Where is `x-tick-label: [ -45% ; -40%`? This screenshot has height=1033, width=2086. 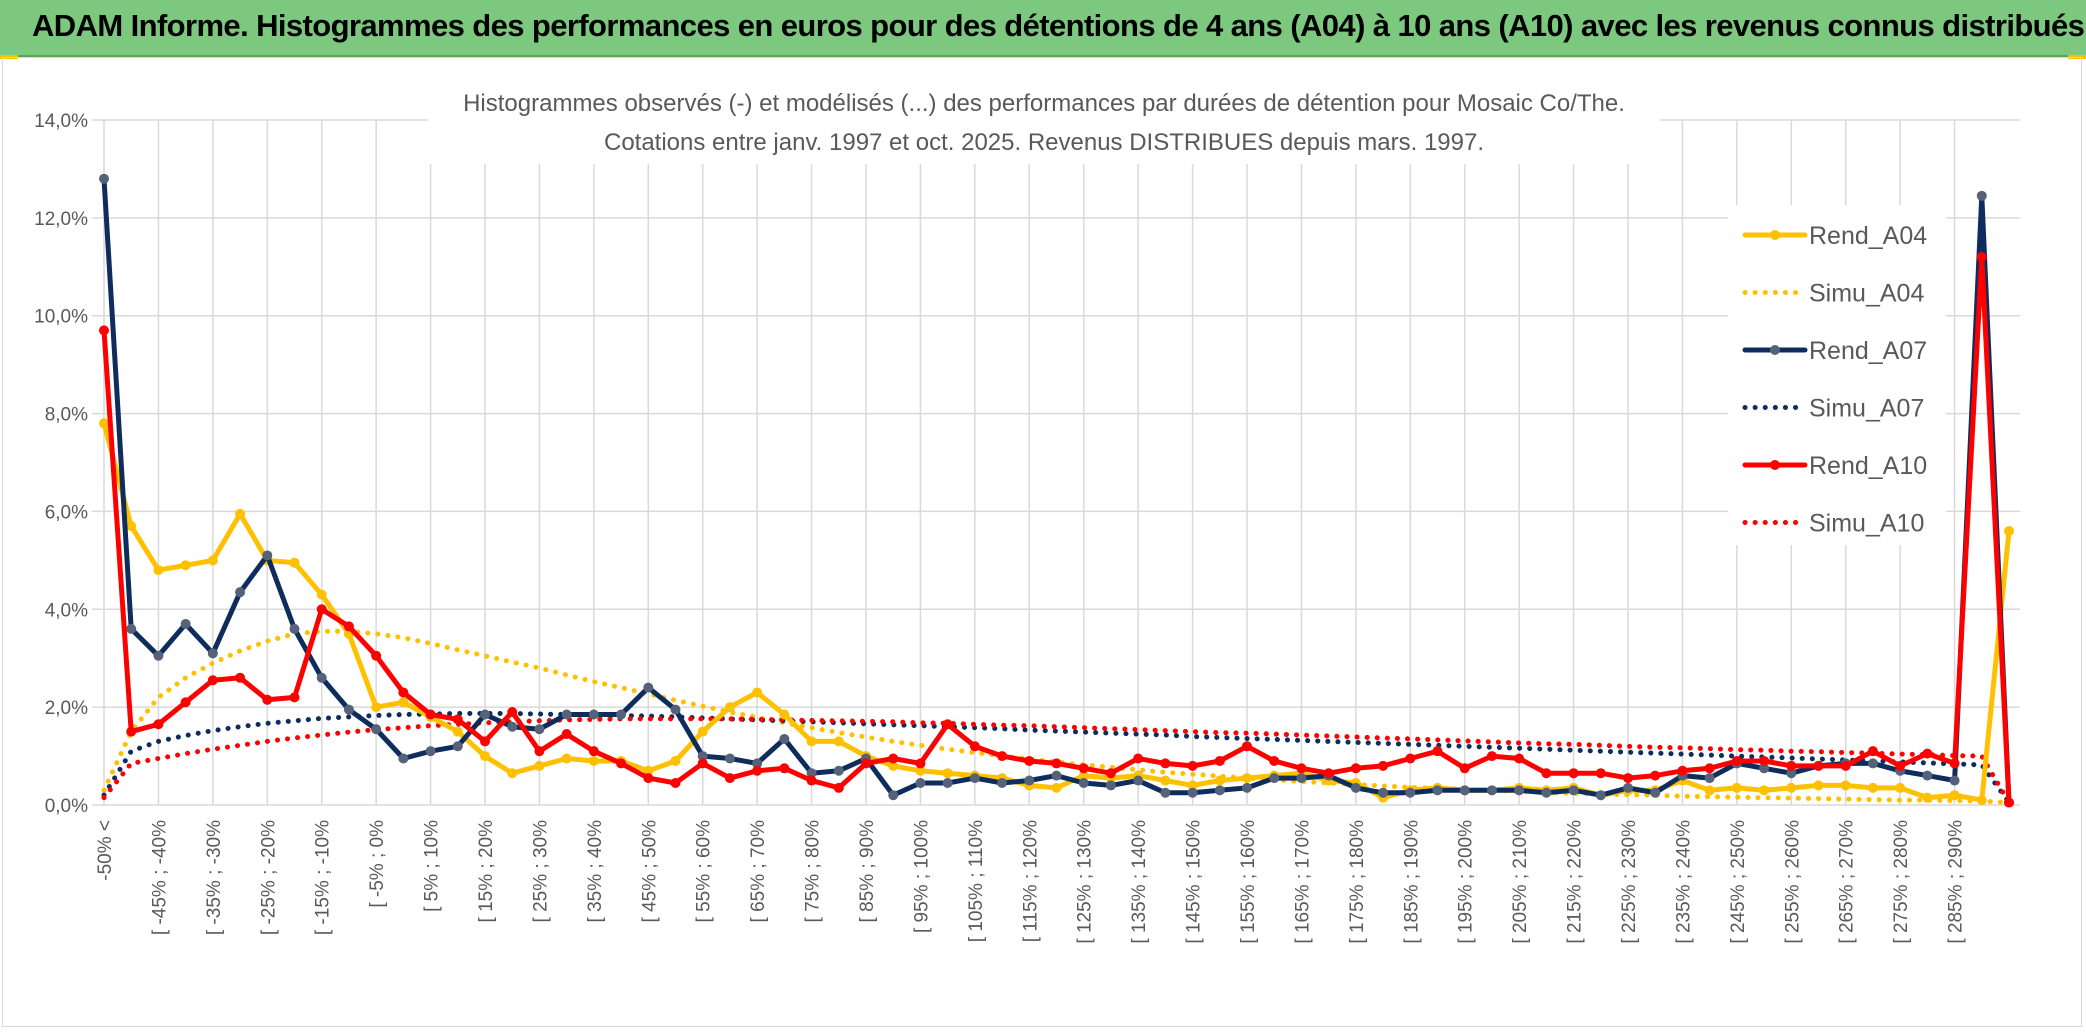
x-tick-label: [ -45% ; -40% is located at coordinates (159, 877).